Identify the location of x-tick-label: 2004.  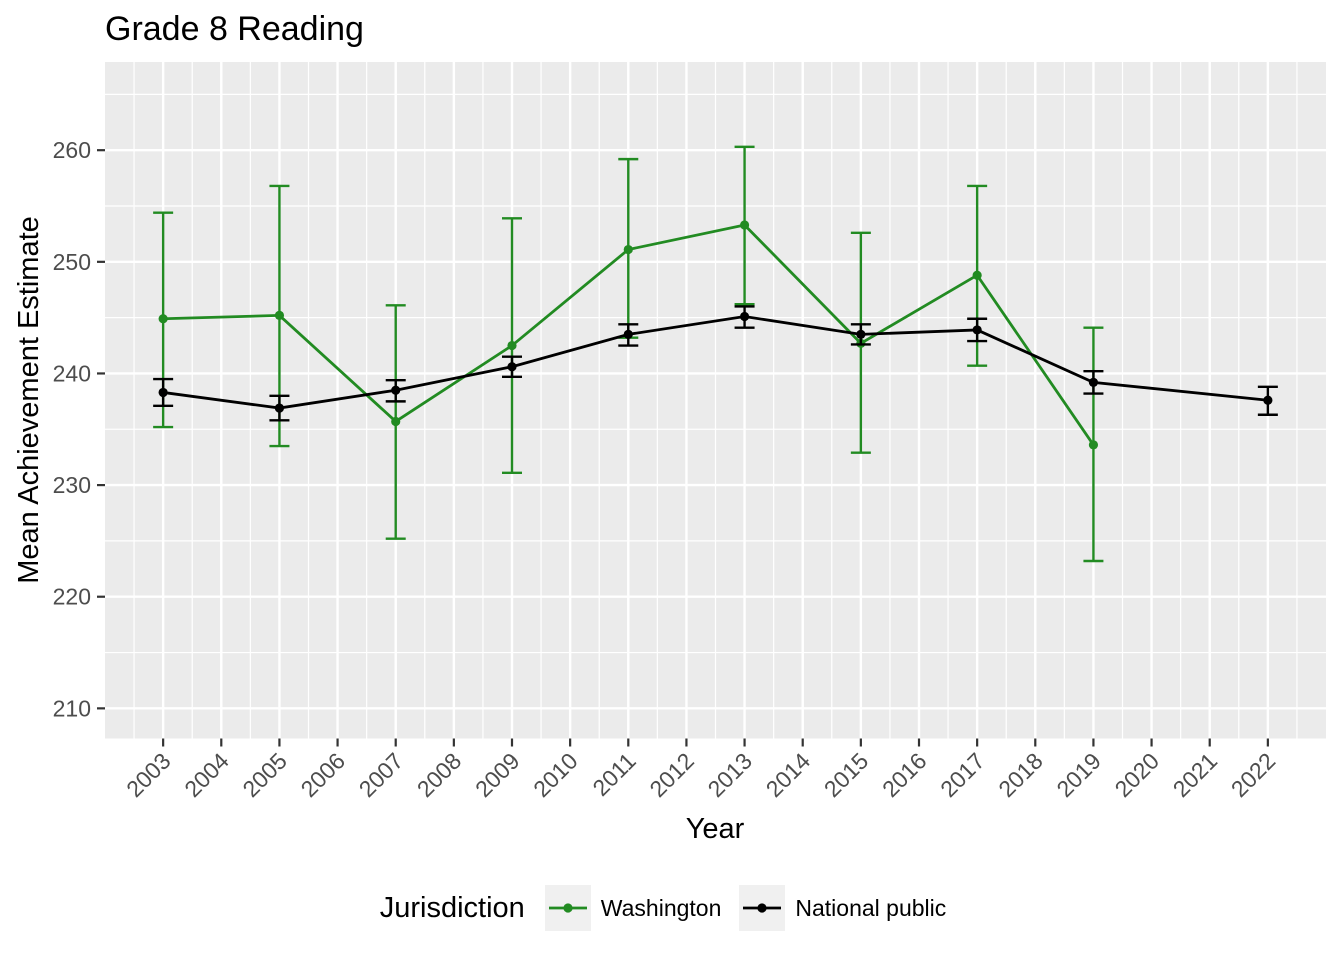
(206, 775).